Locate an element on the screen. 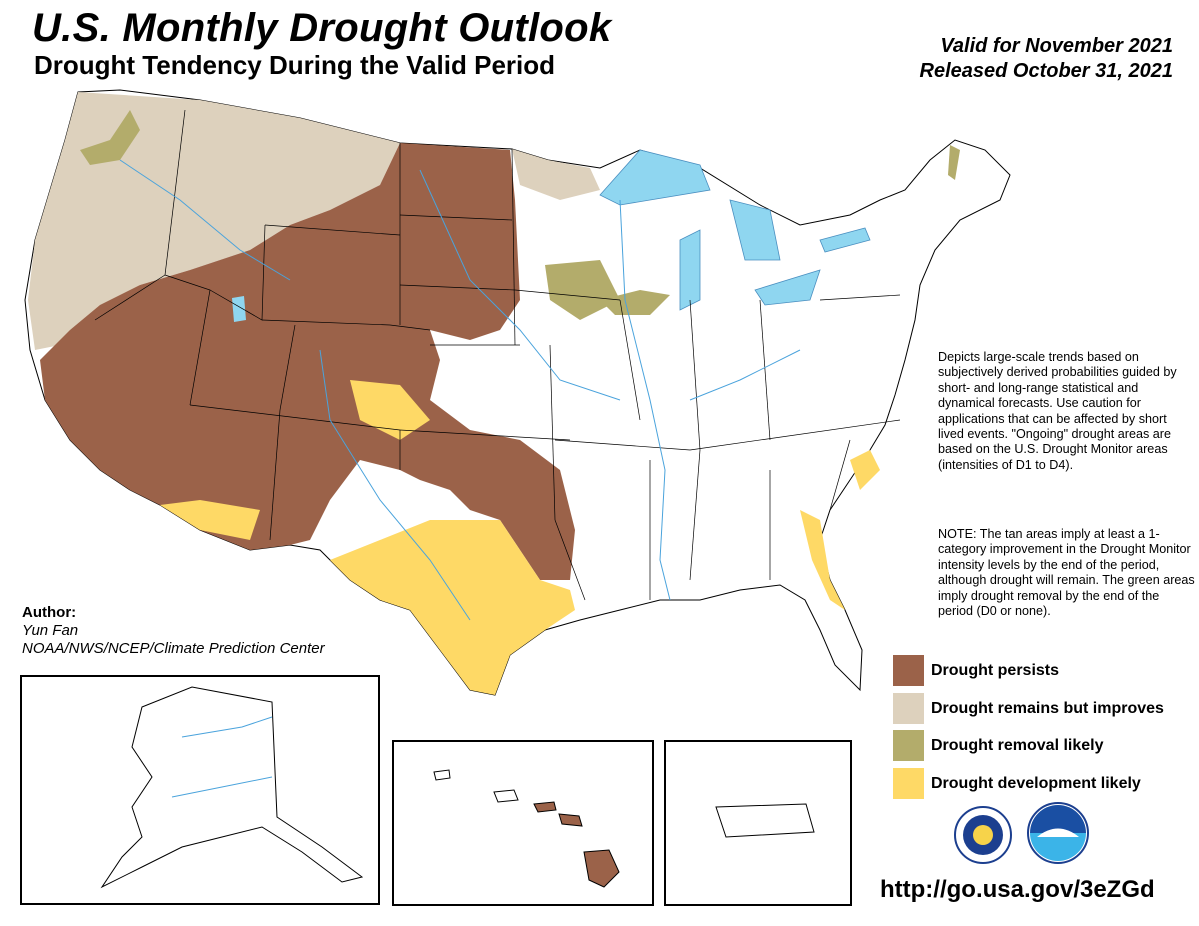  legend-swatch-development is located at coordinates (908, 783).